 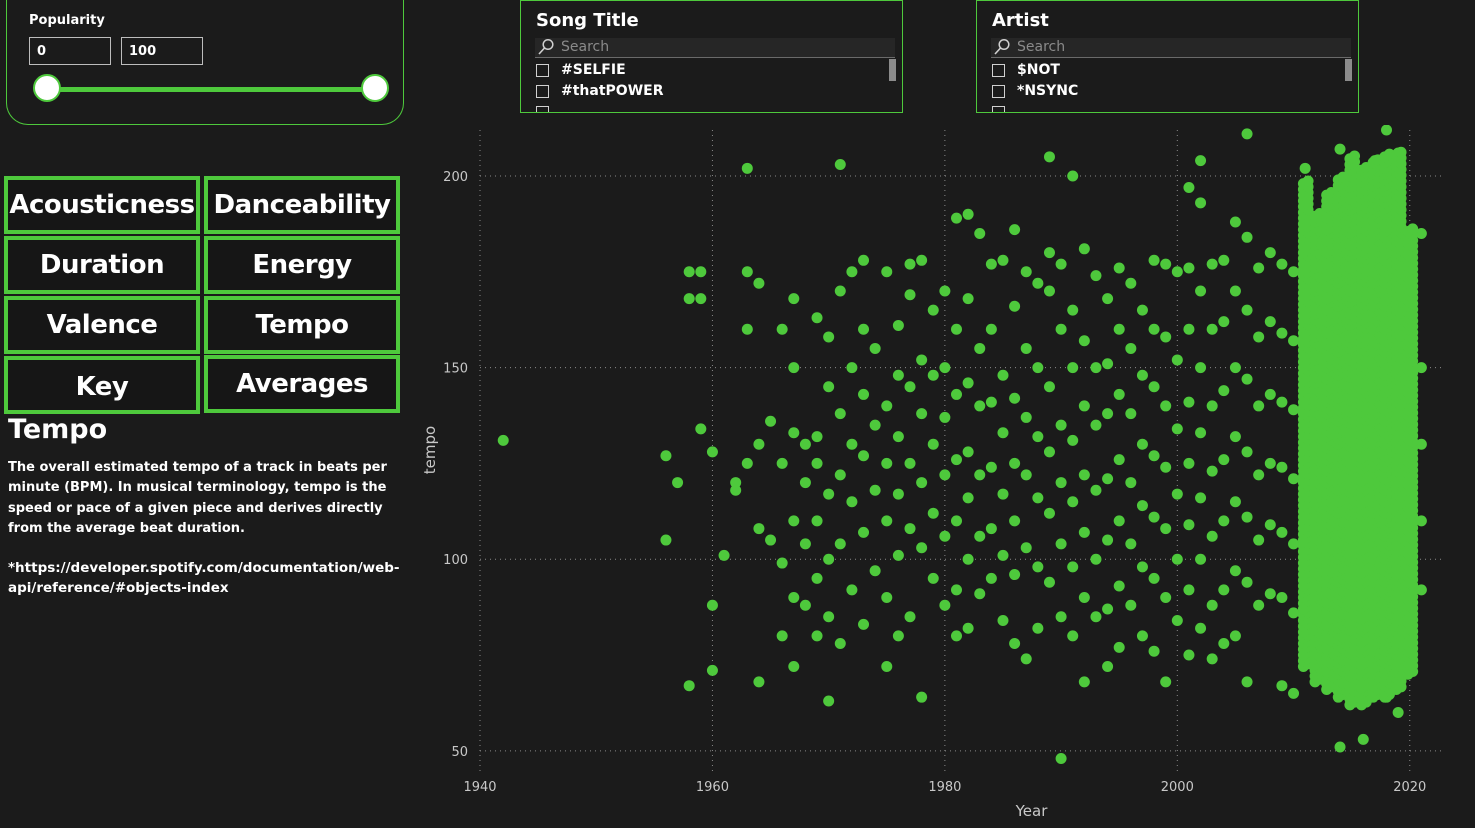 What do you see at coordinates (1171, 48) in the screenshot?
I see `artist-search: Search` at bounding box center [1171, 48].